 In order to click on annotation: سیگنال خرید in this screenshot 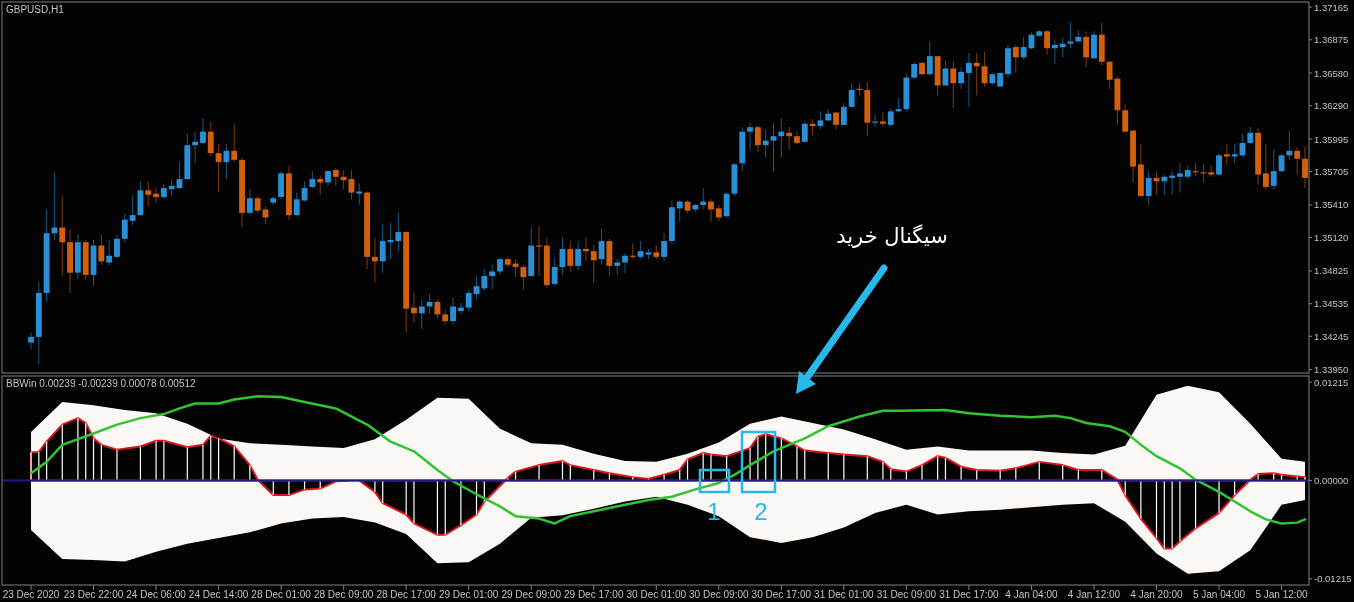, I will do `click(892, 236)`.